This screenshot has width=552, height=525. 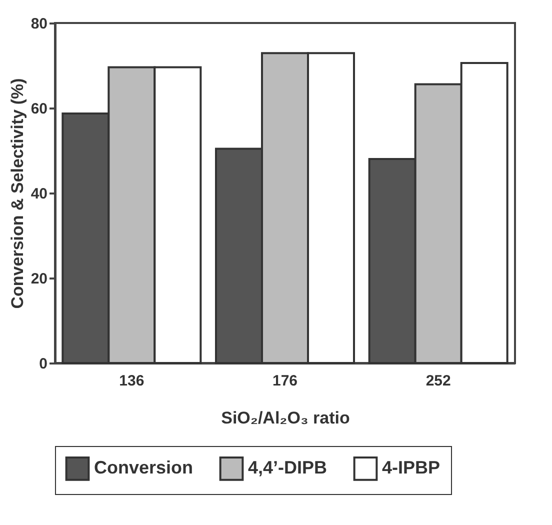 I want to click on x-axis-title: SiO₂/Al₂O₃ ratio, so click(x=285, y=418).